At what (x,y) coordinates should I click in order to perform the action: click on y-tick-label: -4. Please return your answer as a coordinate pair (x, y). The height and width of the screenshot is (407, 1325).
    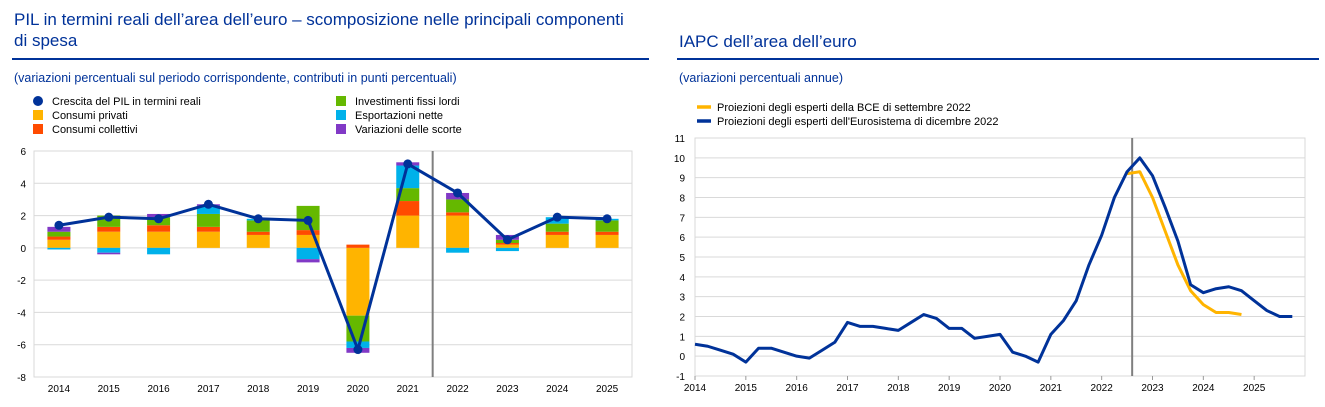
    Looking at the image, I should click on (21, 313).